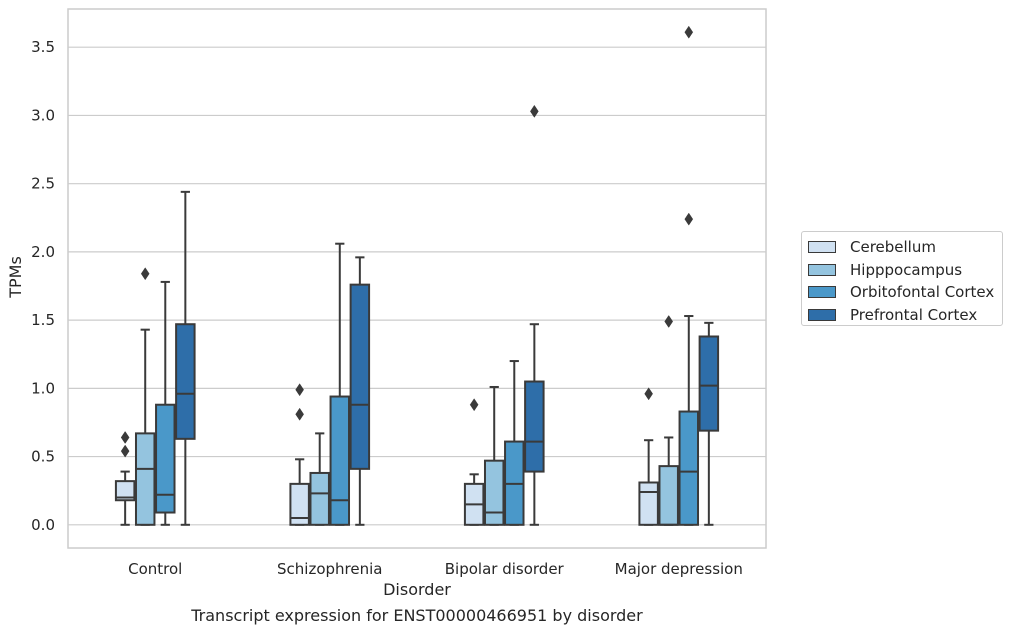 This screenshot has height=634, width=1014. I want to click on legend-item-orbitofrontal-cortex: Orbitofontal Cortex, so click(905, 292).